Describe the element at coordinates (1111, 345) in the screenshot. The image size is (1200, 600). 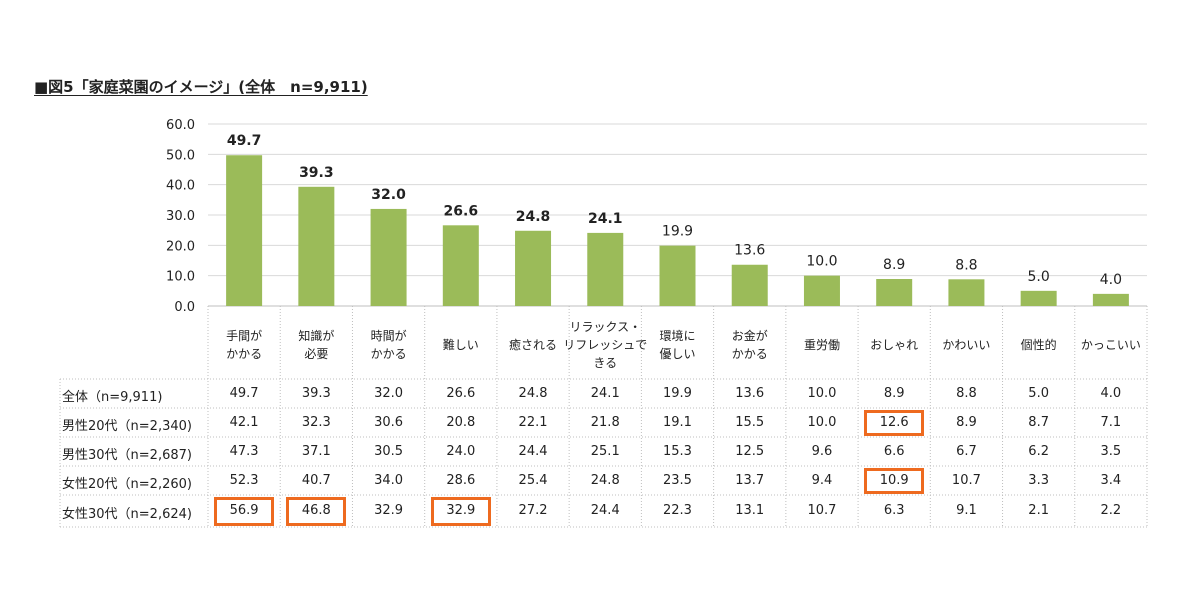
I see `category-label: かっこいい` at that location.